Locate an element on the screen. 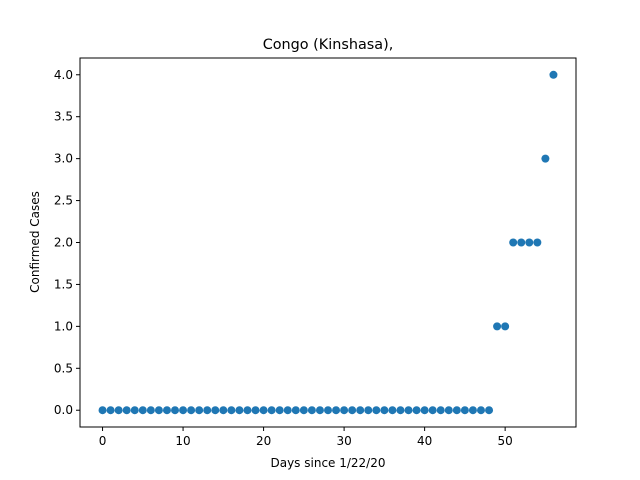 This screenshot has height=480, width=640. y-axis-ticks: 0.0 0.5 1.0 1.5 2.0 2.5 3.0 3.5 4.0 is located at coordinates (67, 242).